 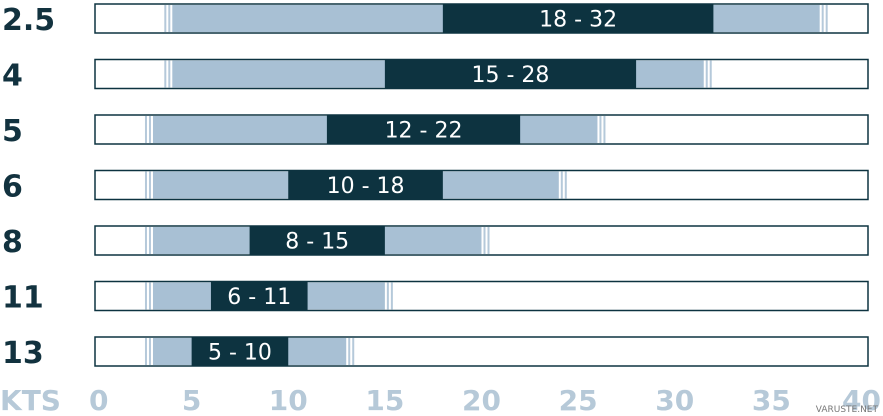 What do you see at coordinates (435, 242) in the screenshot?
I see `chart-row: 8 8 - 15` at bounding box center [435, 242].